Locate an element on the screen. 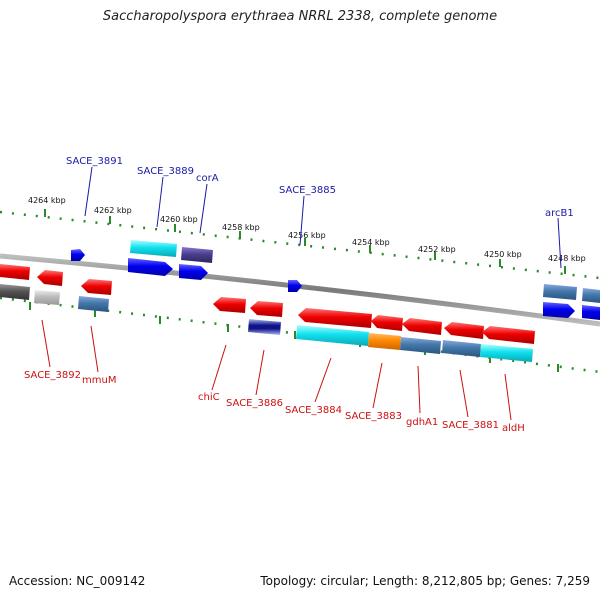  label-leaders-reverse is located at coordinates (276, 370).